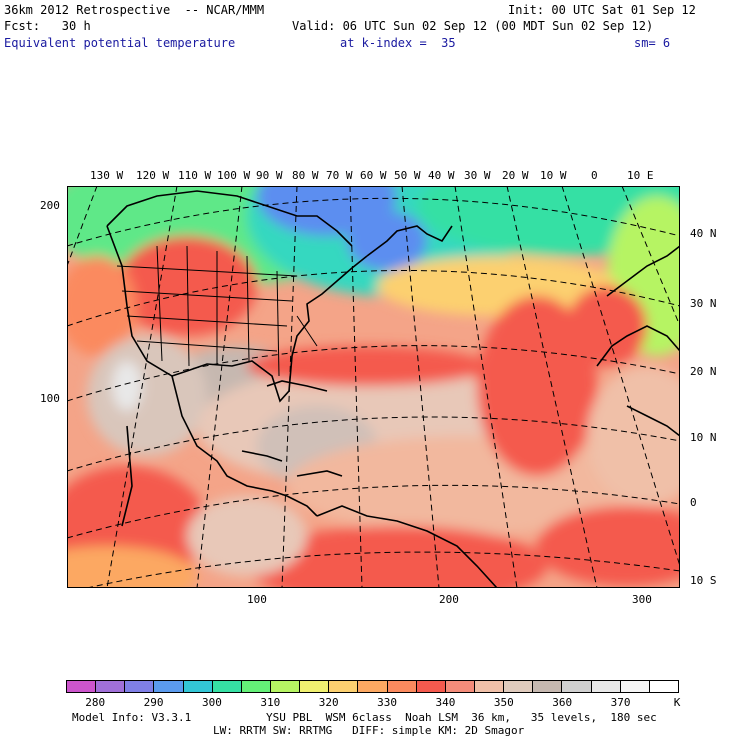 This screenshot has width=740, height=740. What do you see at coordinates (95, 702) in the screenshot?
I see `colorbar-tick-label: 280` at bounding box center [95, 702].